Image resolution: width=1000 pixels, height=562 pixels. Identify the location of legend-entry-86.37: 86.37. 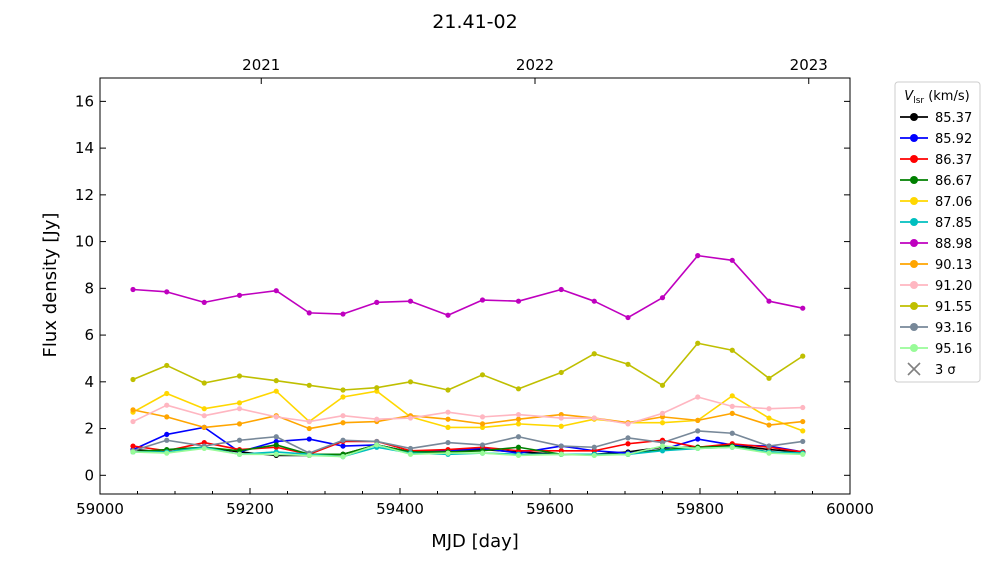
(936, 160).